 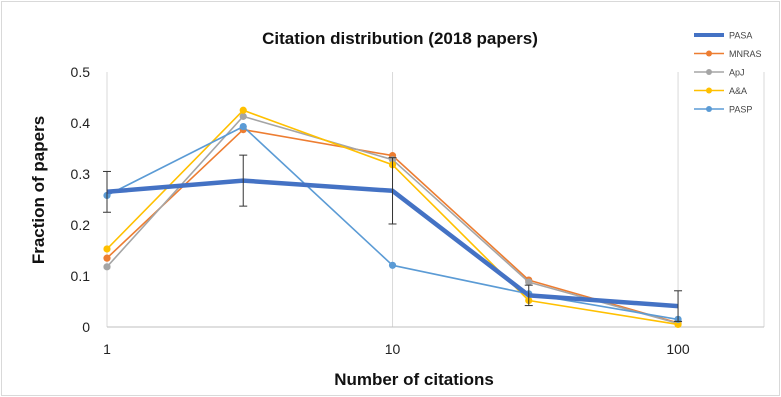 I want to click on legend-label-a-a: A&A, so click(x=738, y=91).